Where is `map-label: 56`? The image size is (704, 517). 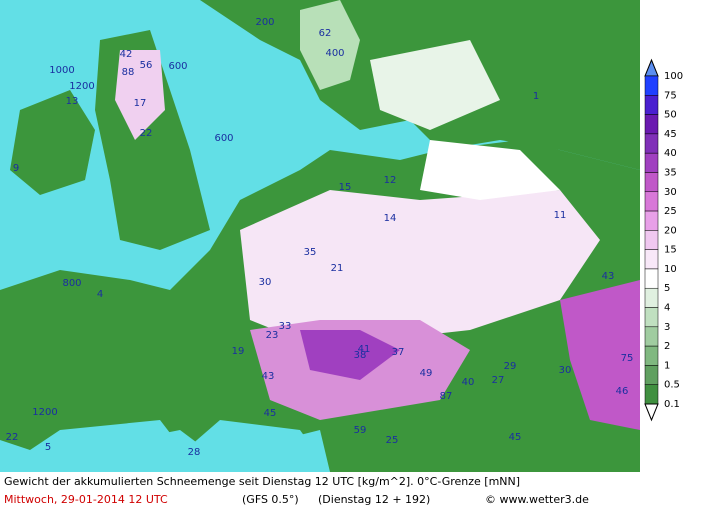 map-label: 56 is located at coordinates (146, 65).